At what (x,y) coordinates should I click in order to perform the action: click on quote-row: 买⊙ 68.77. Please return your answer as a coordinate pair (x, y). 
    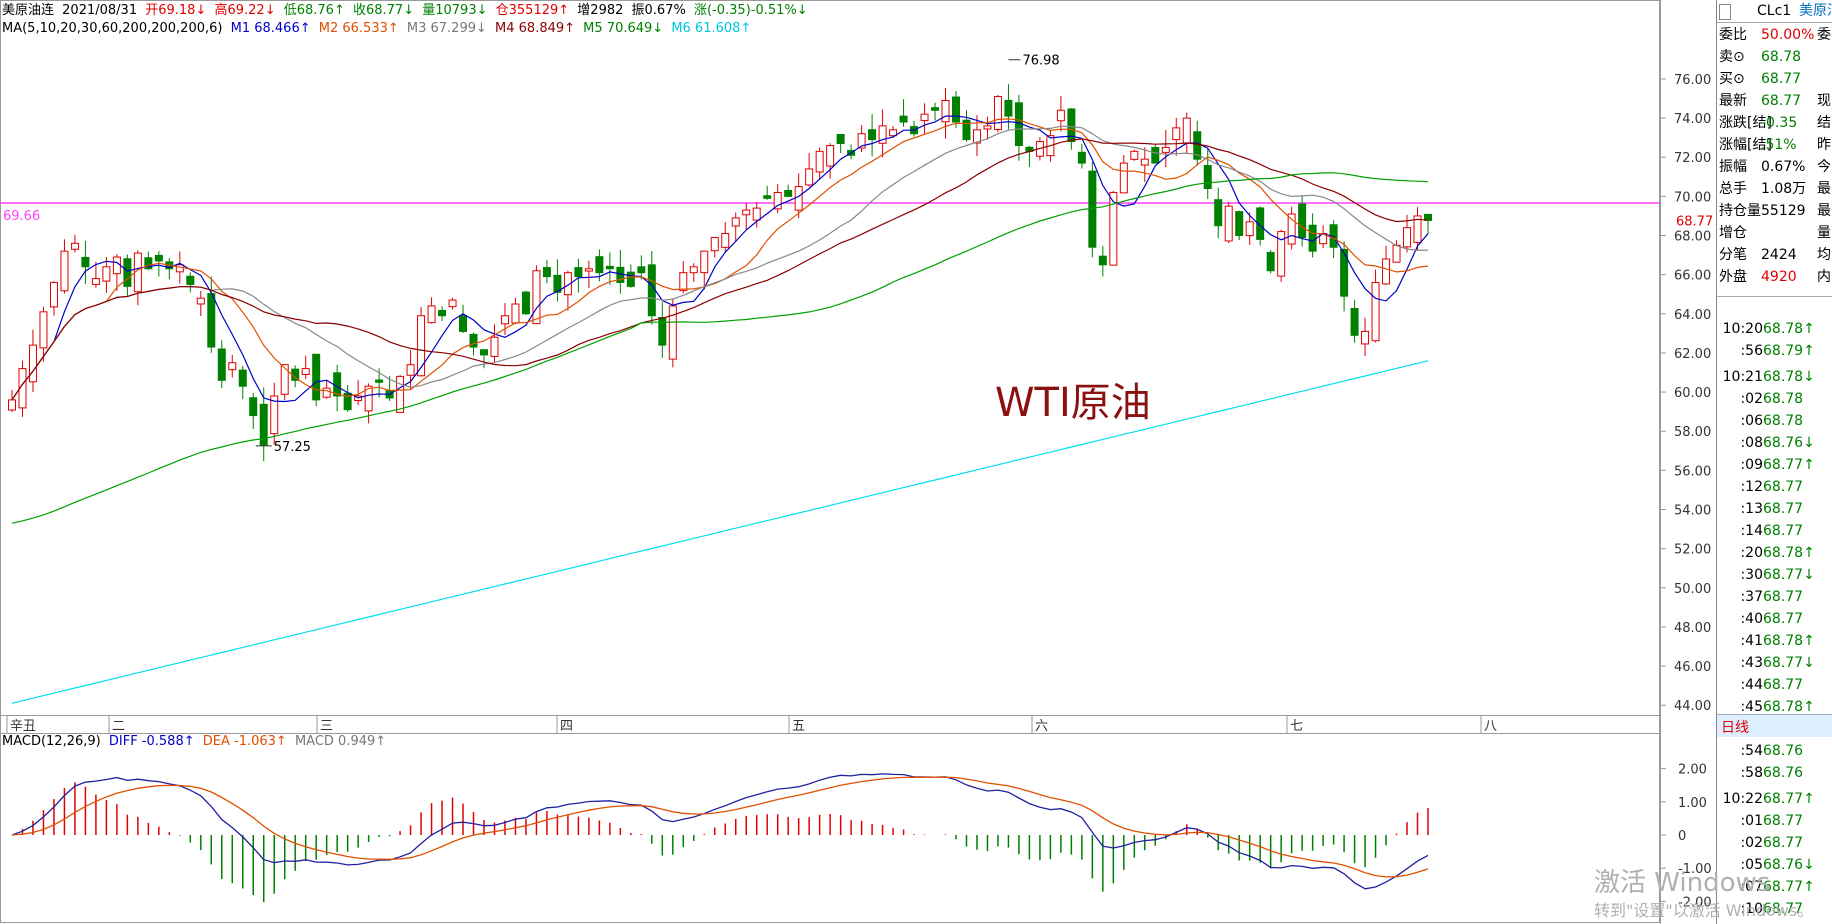
    Looking at the image, I should click on (1774, 79).